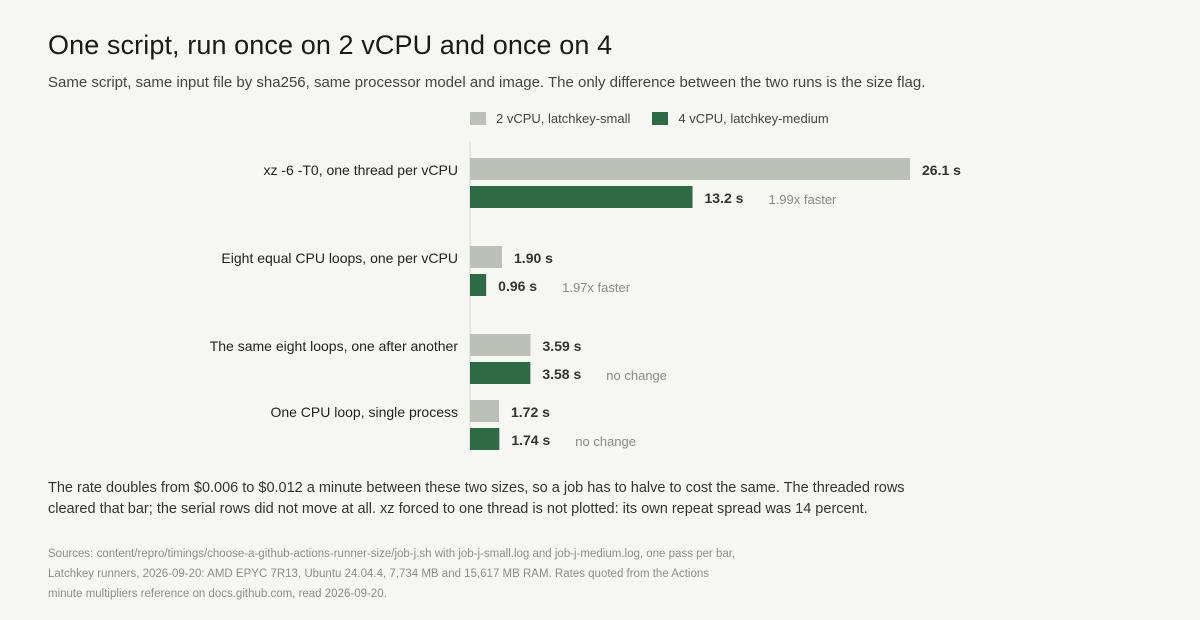  I want to click on value-label: 1.90 s, so click(533, 258).